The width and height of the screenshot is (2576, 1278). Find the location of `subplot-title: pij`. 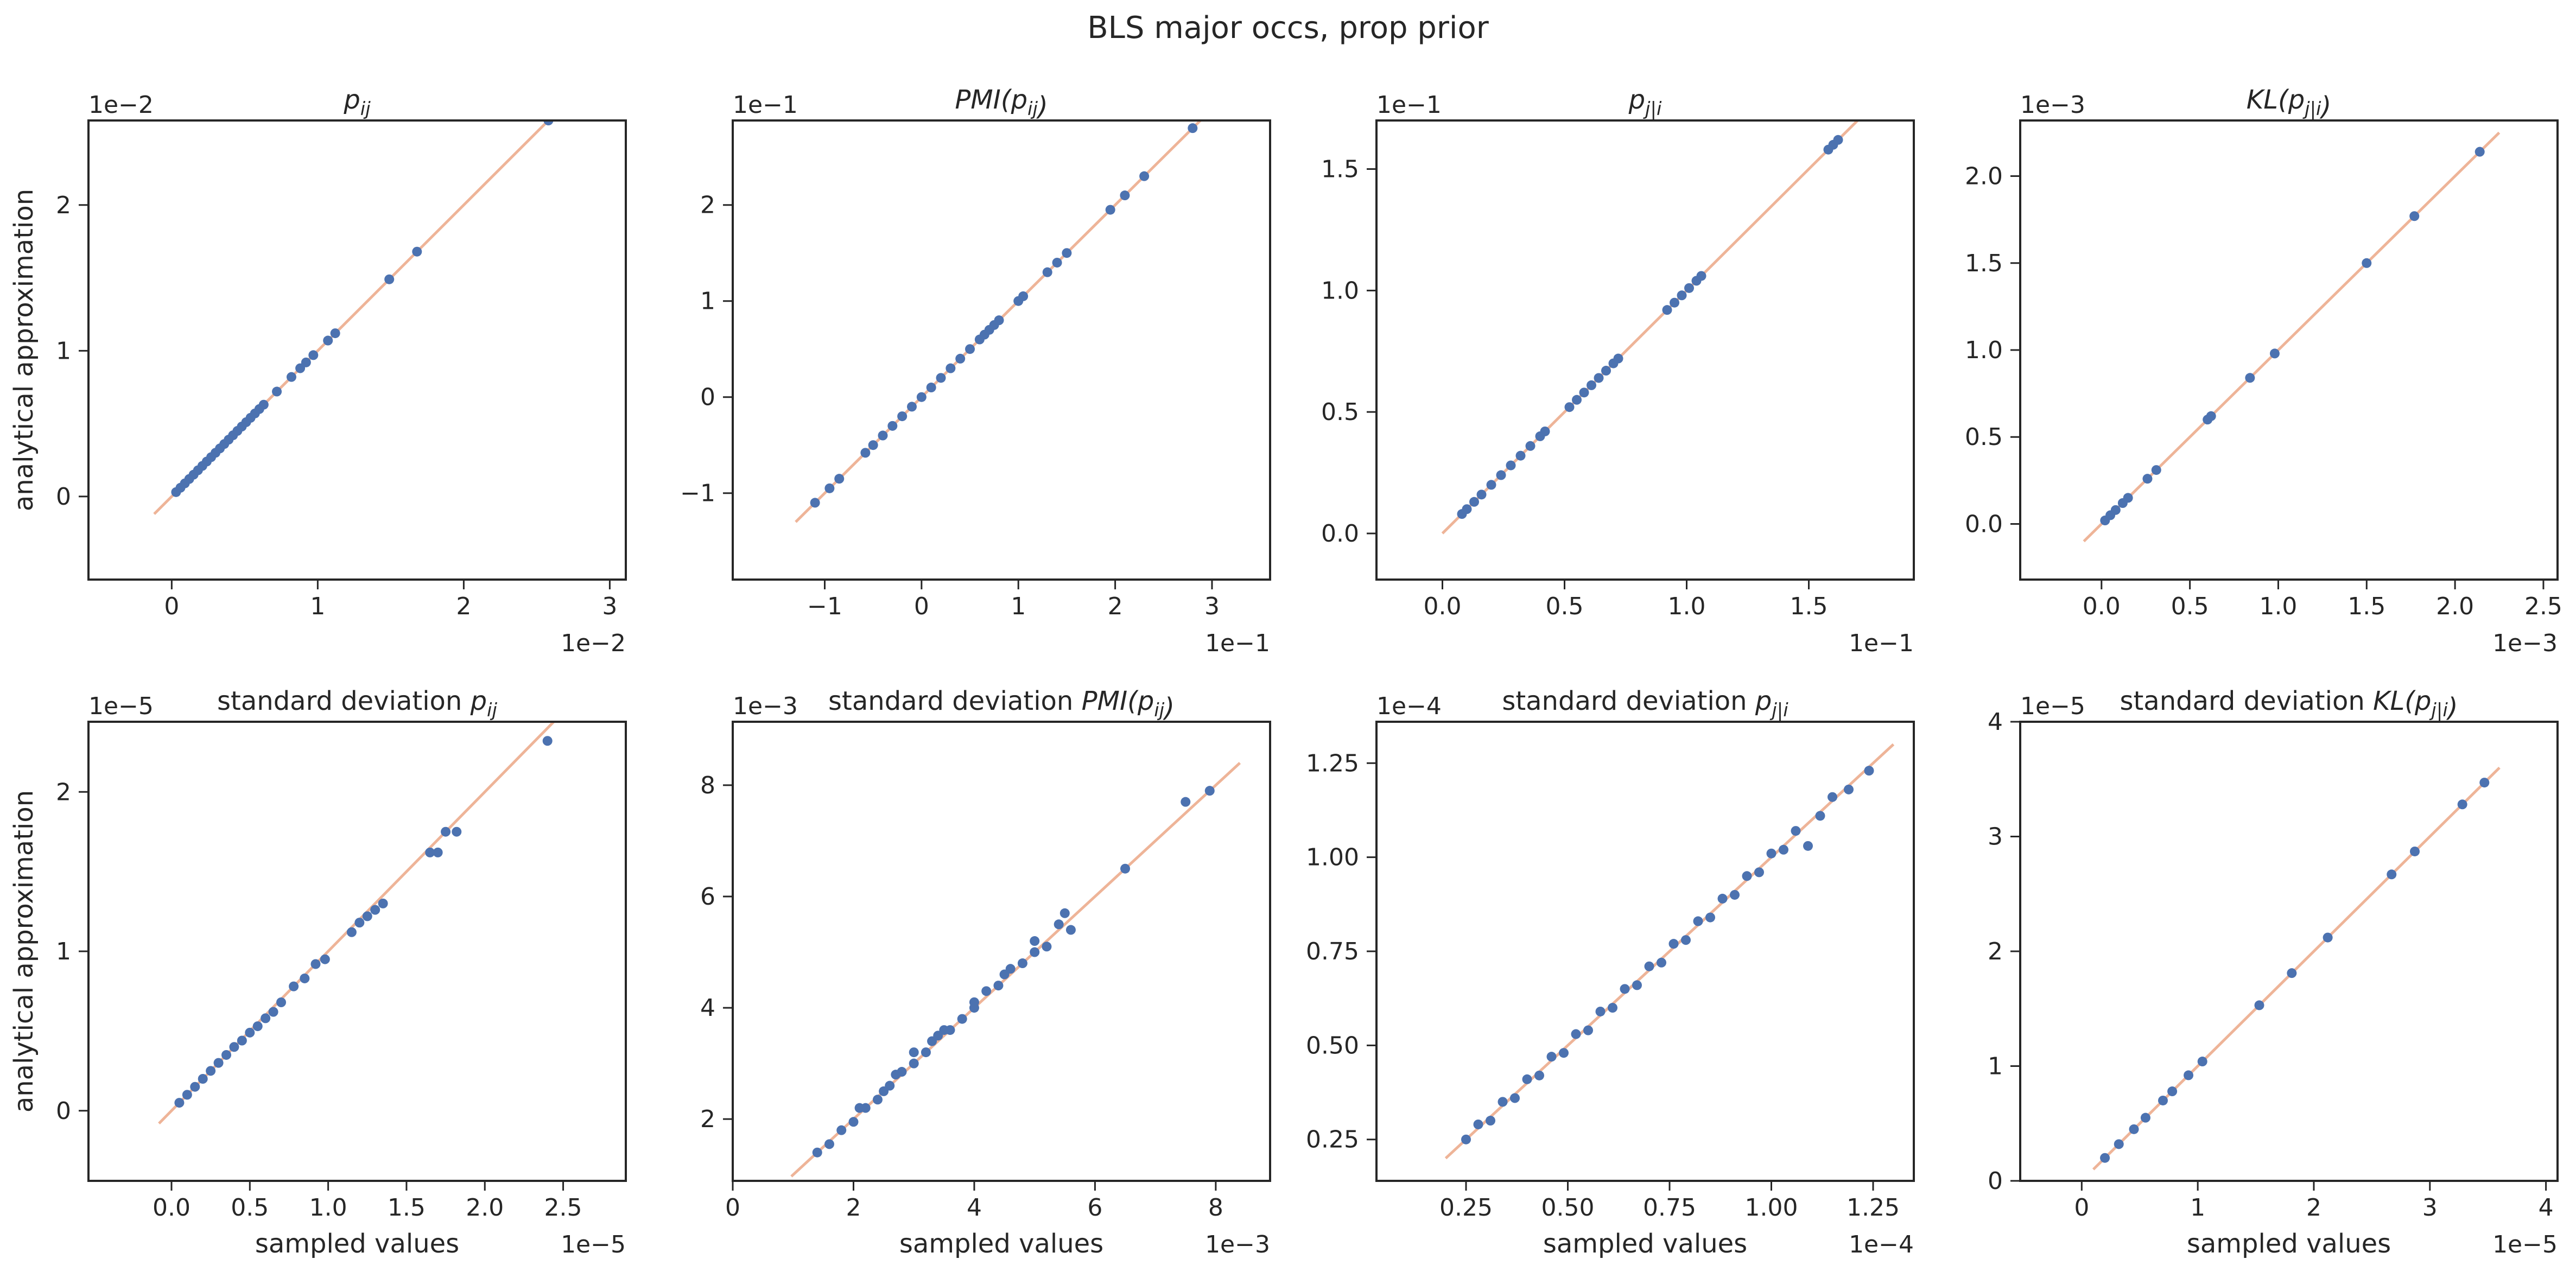

subplot-title: pij is located at coordinates (357, 102).